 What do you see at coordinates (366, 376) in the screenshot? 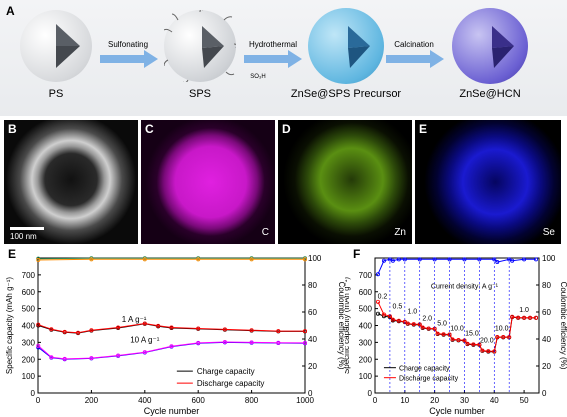
I see `y-tick-label: 100` at bounding box center [366, 376].